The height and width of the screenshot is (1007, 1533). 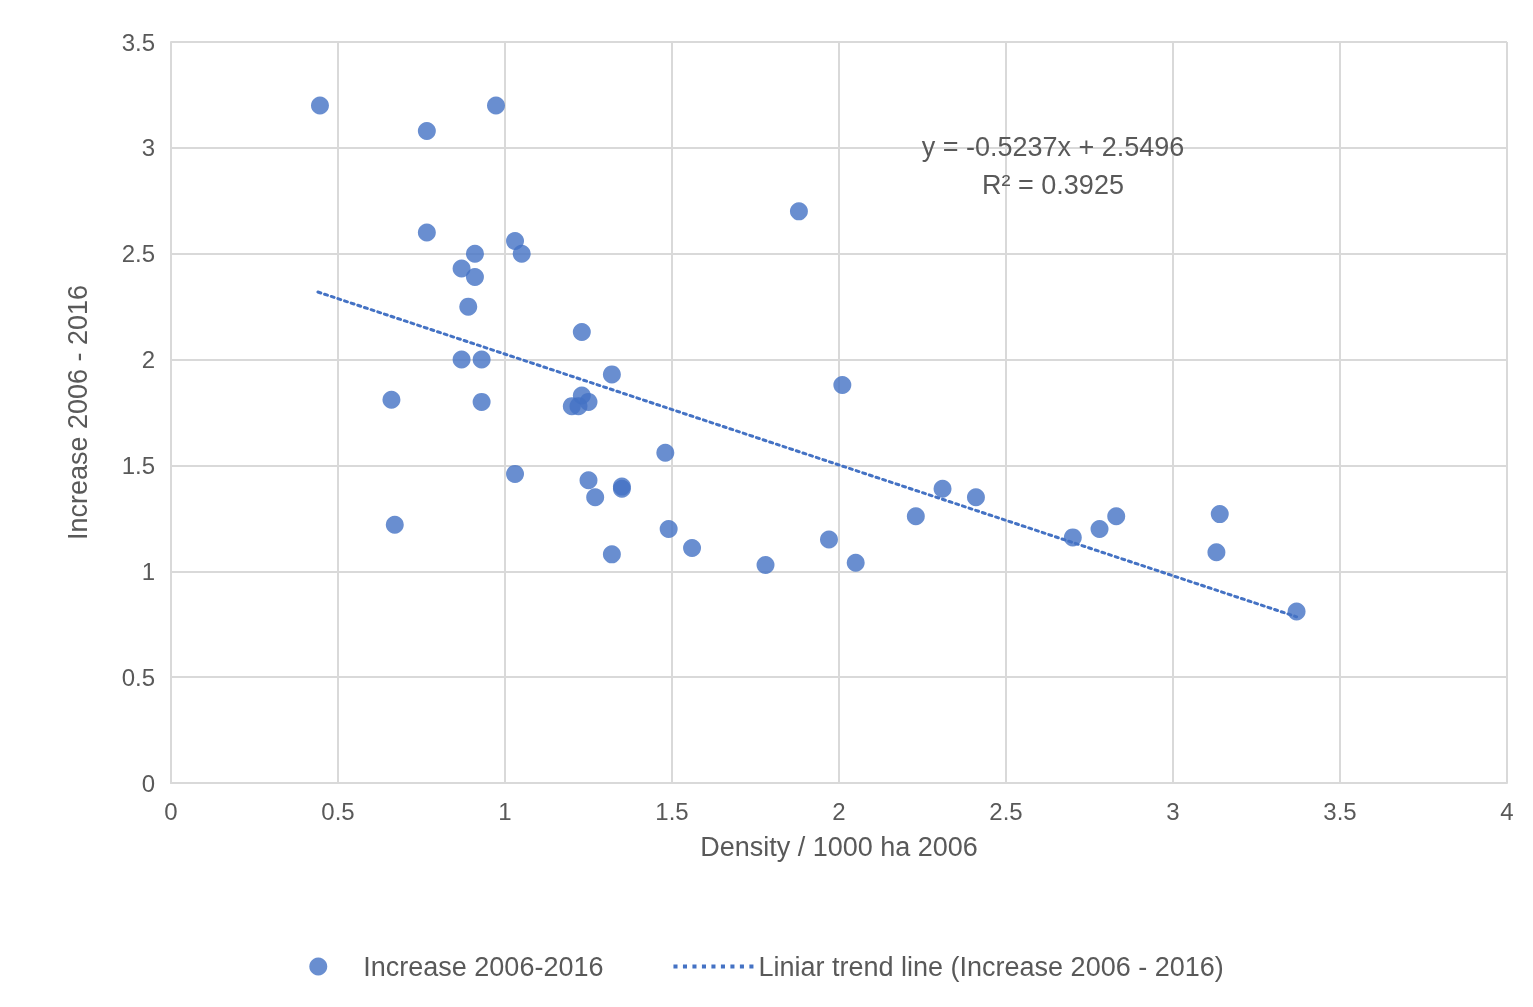 I want to click on x-tick-label: 2.5, so click(x=1006, y=811).